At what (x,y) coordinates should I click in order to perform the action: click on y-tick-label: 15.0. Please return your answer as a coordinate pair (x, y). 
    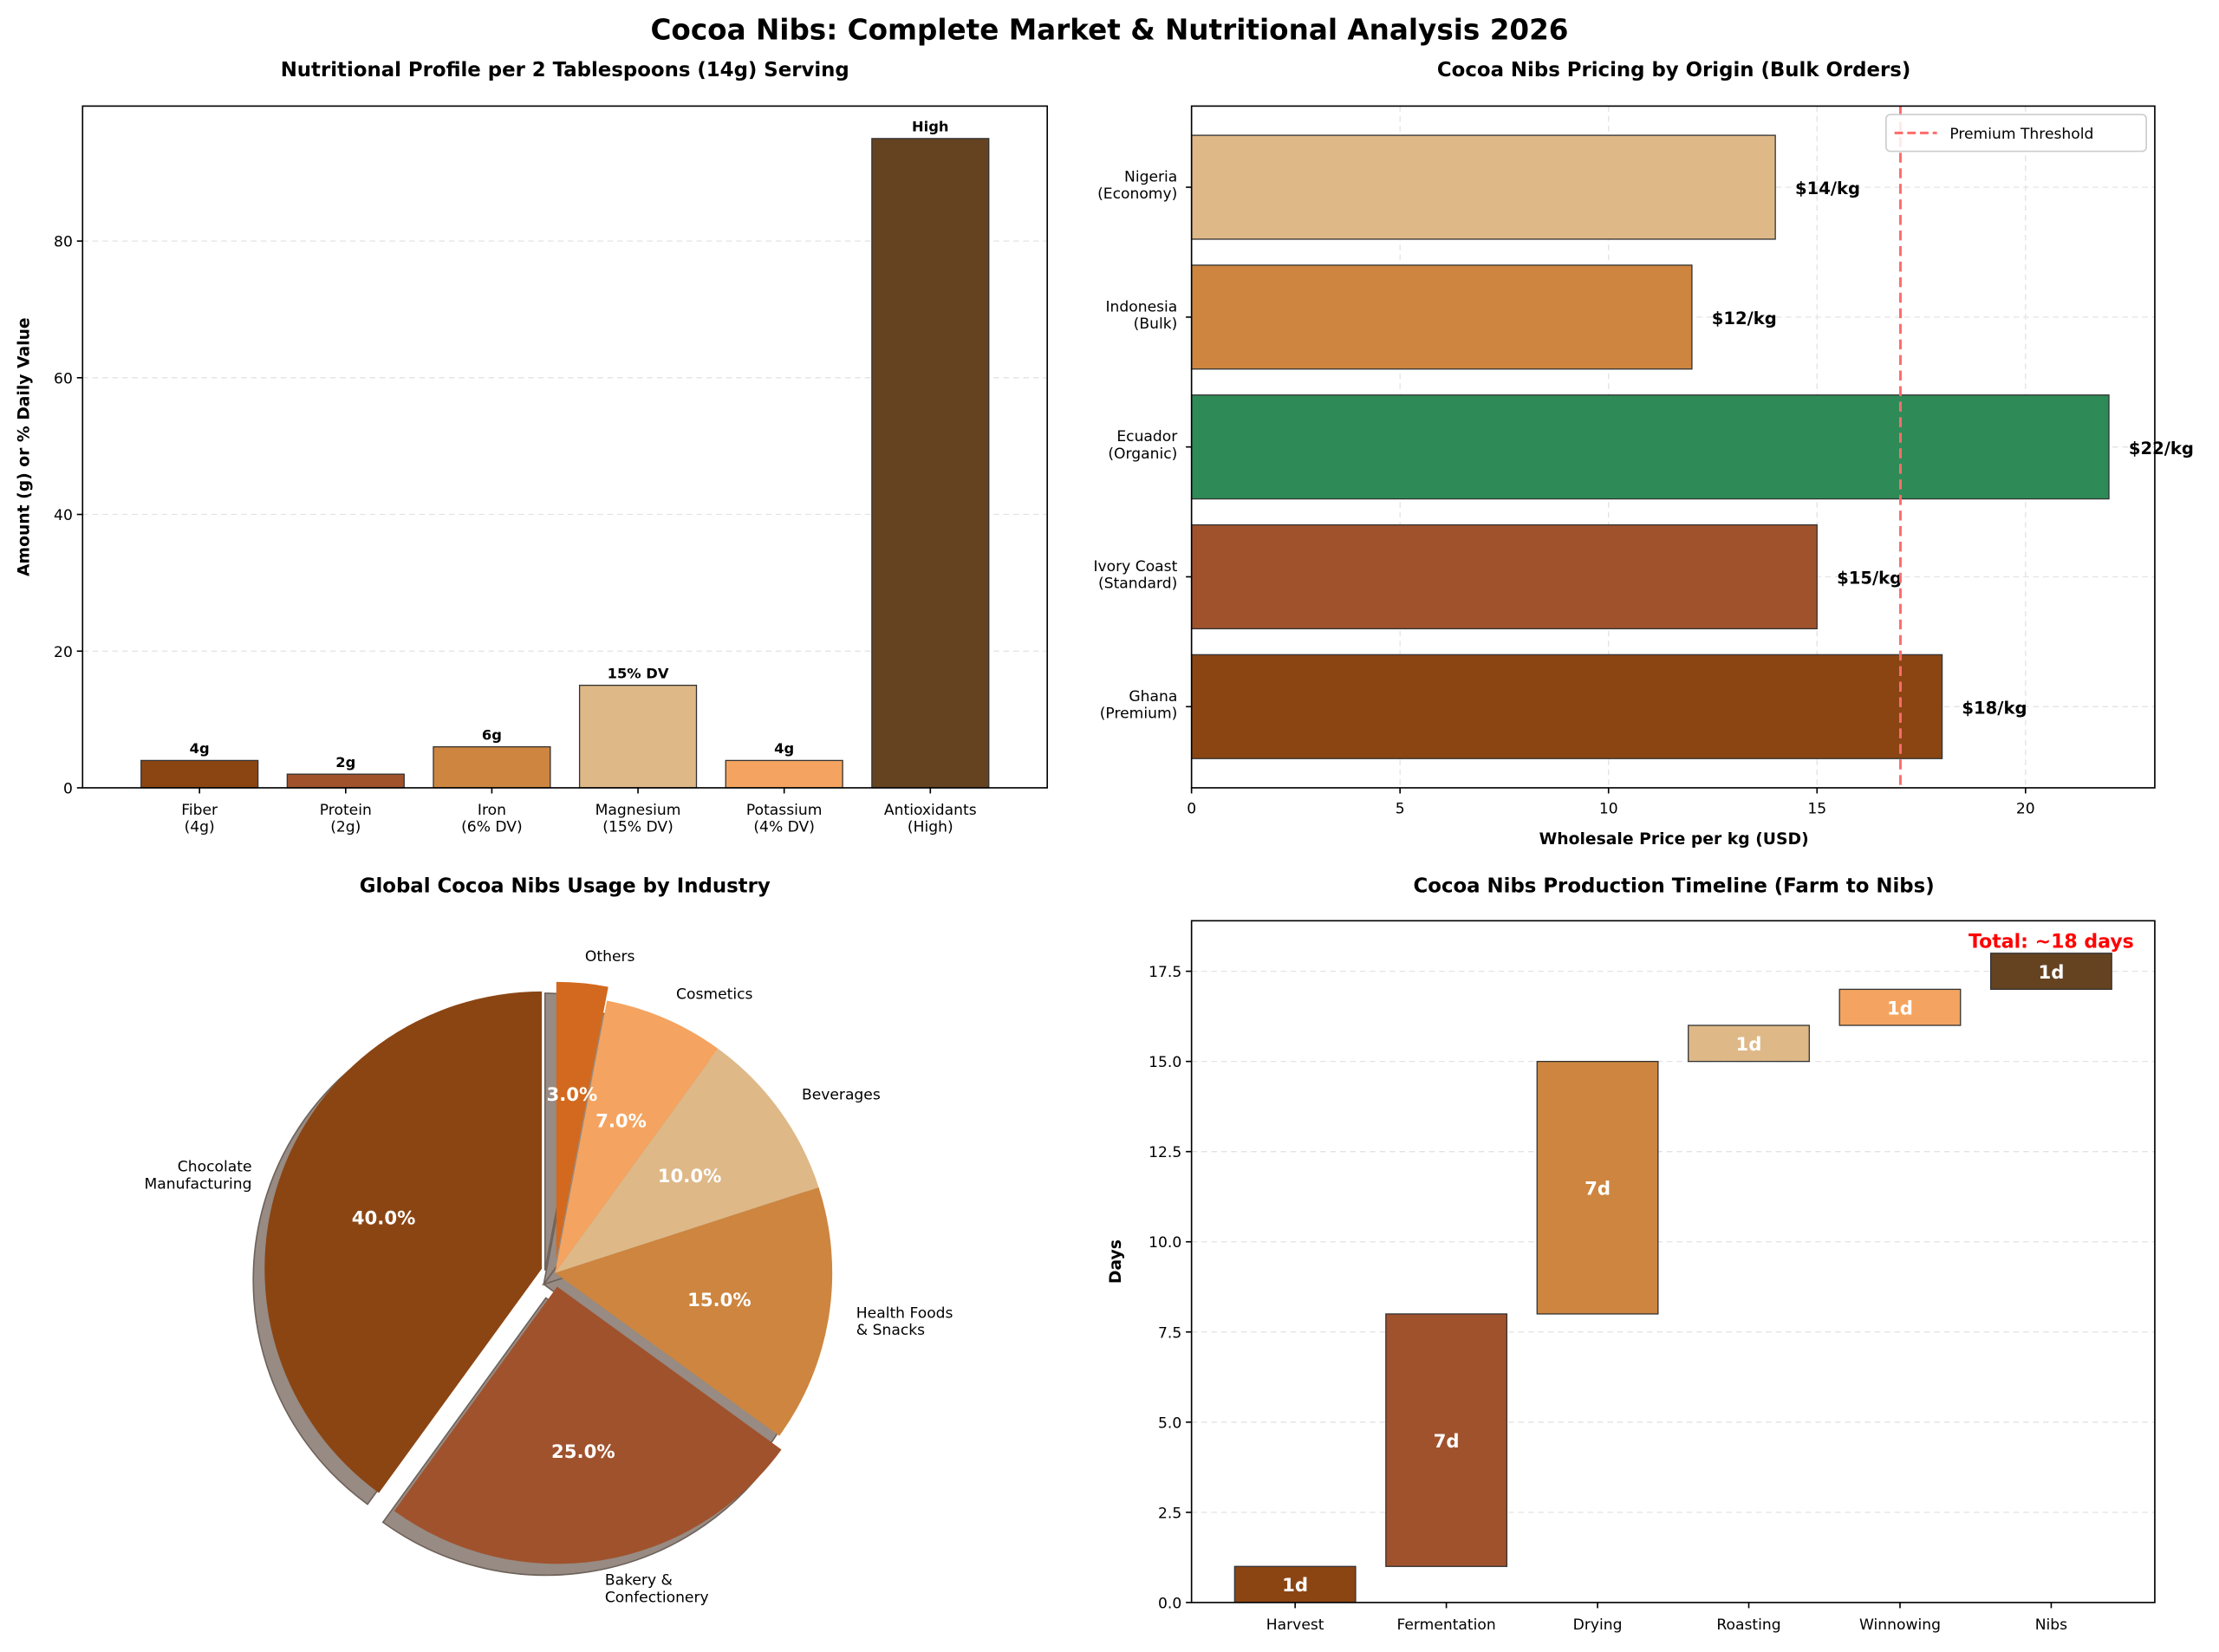
    Looking at the image, I should click on (1165, 1062).